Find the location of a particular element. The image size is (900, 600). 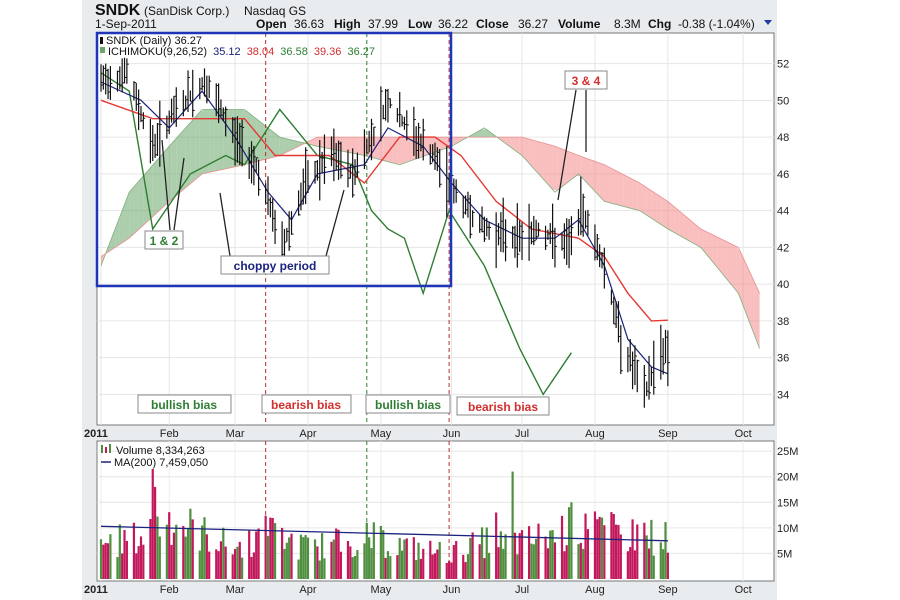

open-value: 36.63 is located at coordinates (309, 24).